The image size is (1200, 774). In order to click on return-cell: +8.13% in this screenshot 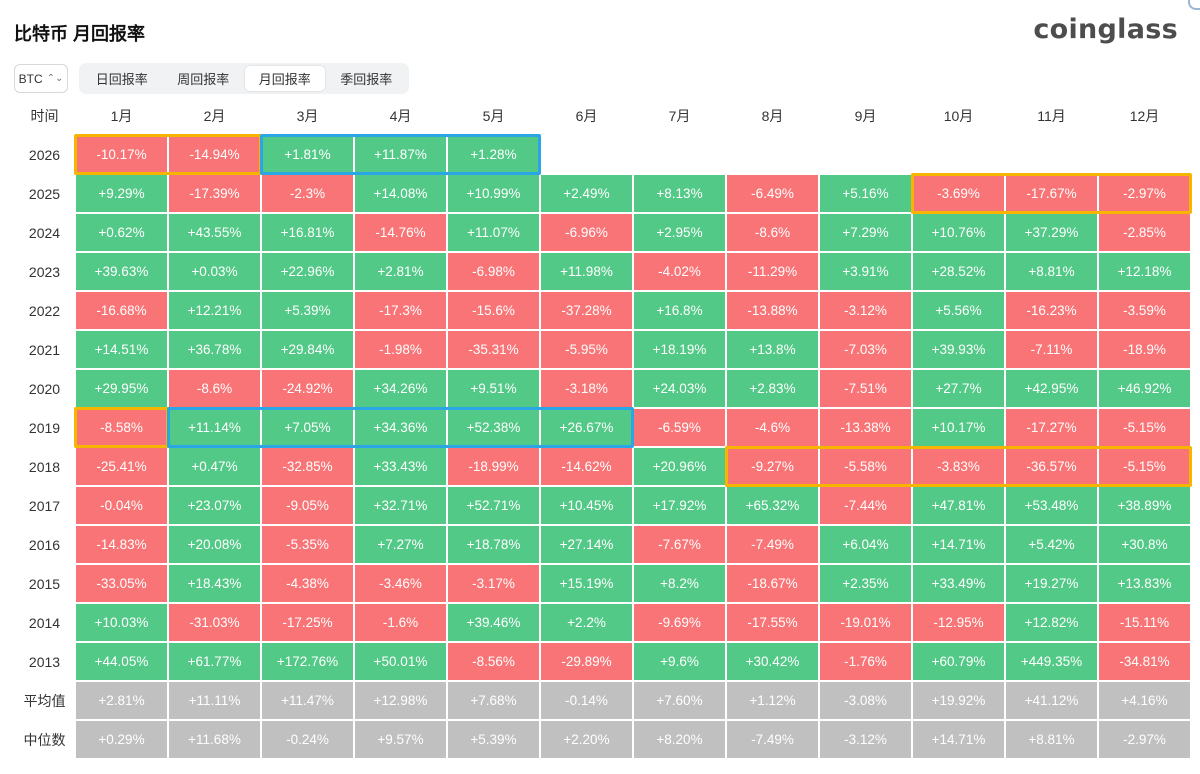, I will do `click(679, 193)`.